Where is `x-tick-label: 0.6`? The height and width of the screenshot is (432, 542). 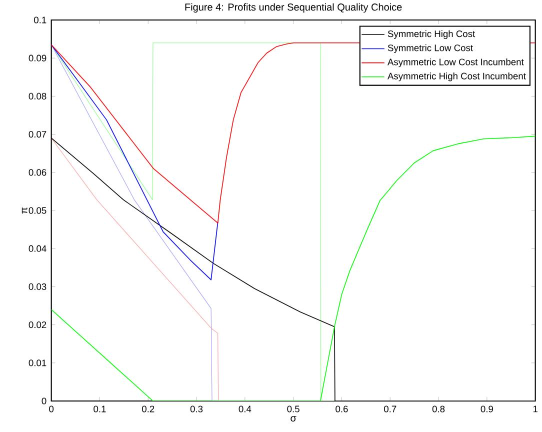 x-tick-label: 0.6 is located at coordinates (342, 409).